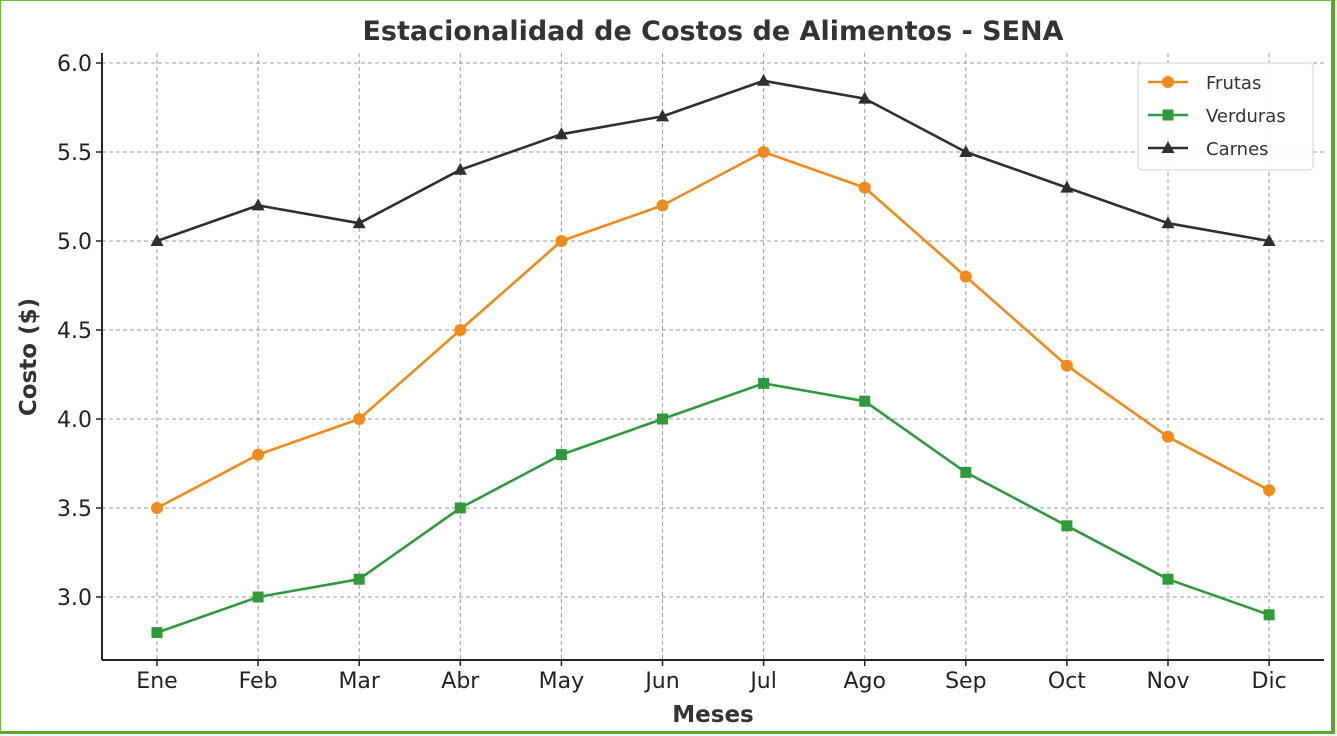  I want to click on legend-label-carnes: Carnes, so click(1237, 149).